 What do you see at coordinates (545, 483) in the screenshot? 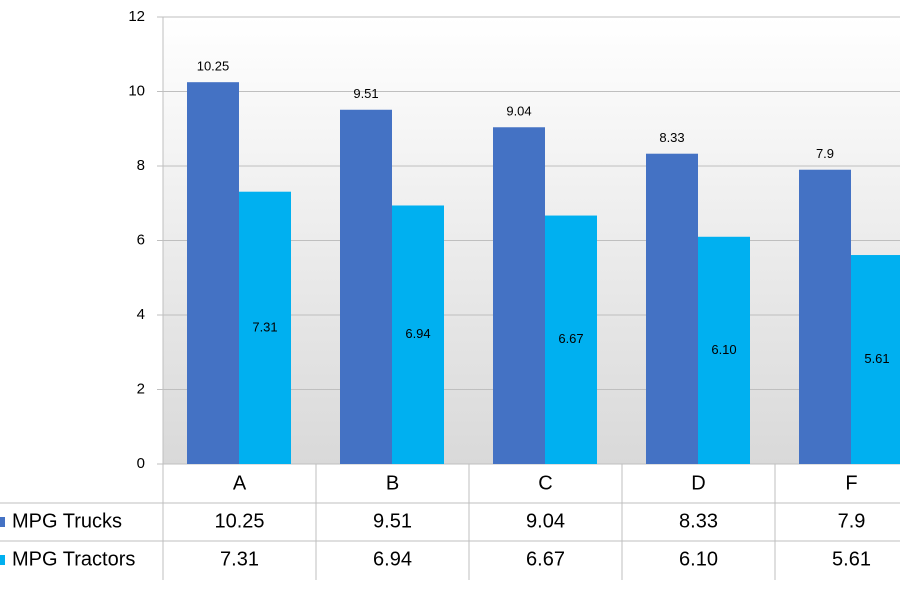
I see `x-tick-label: C` at bounding box center [545, 483].